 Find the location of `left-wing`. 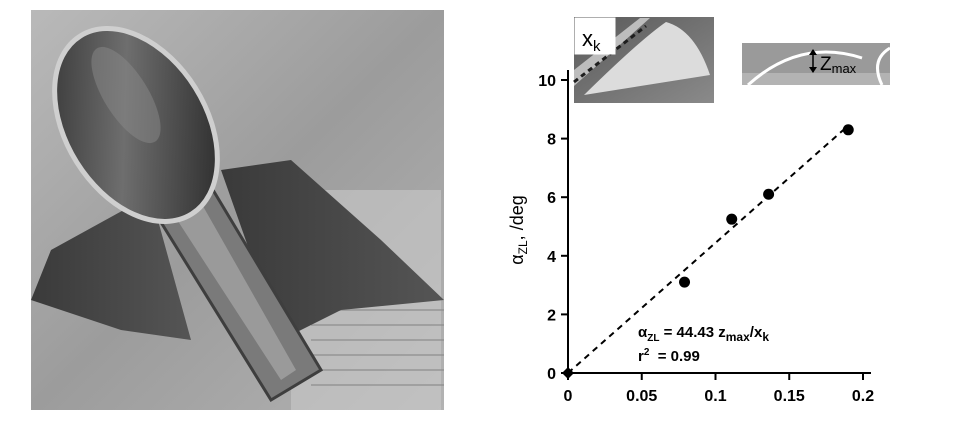

left-wing is located at coordinates (111, 267).